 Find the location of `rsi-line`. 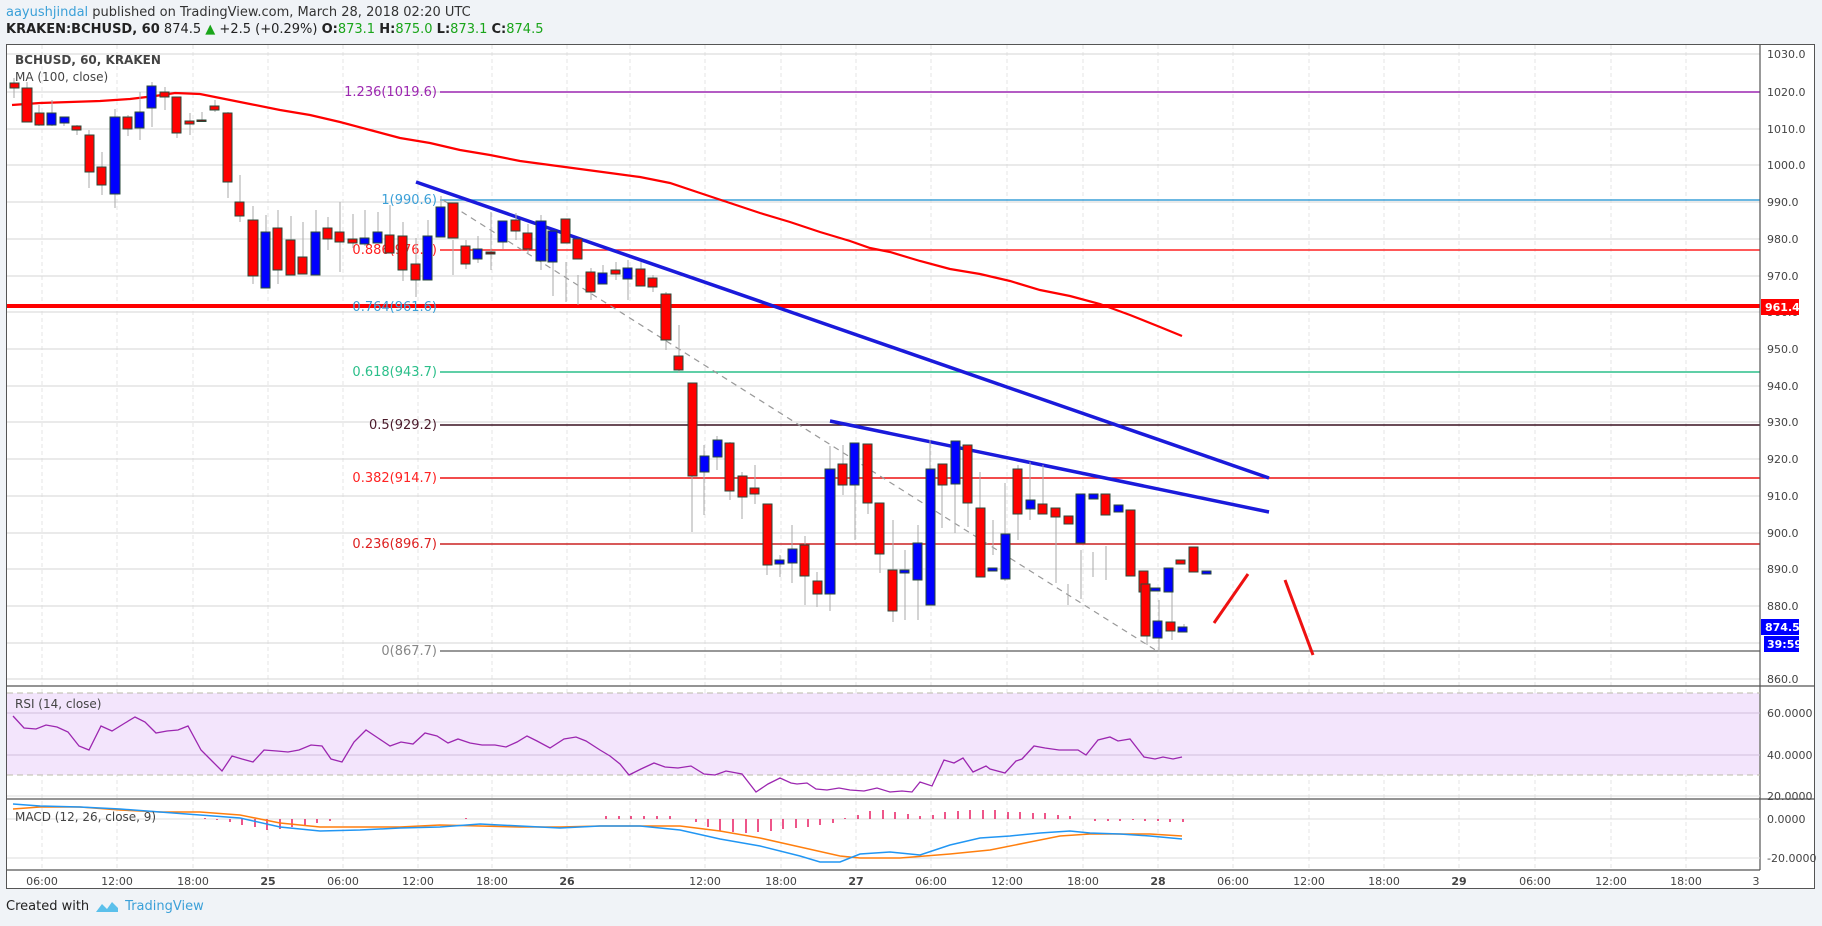

rsi-line is located at coordinates (597, 754).